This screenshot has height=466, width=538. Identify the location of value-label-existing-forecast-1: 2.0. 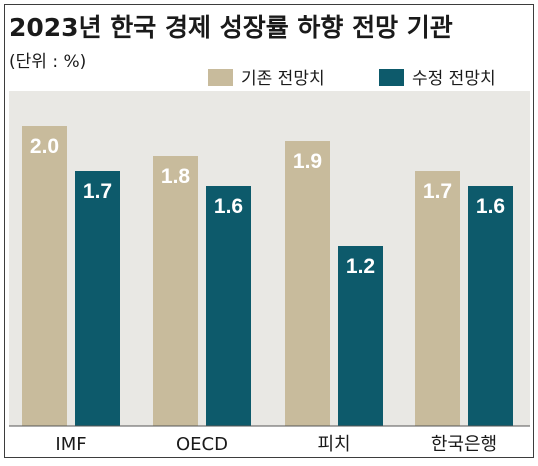
(44, 146).